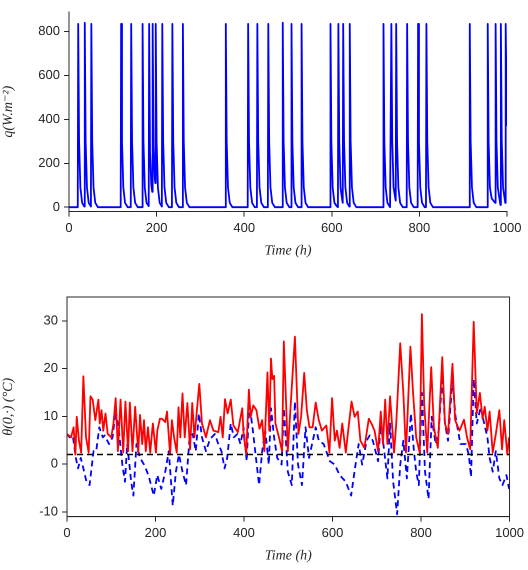 The height and width of the screenshot is (570, 528). Describe the element at coordinates (51, 415) in the screenshot. I see `y-tick-label: 10` at that location.